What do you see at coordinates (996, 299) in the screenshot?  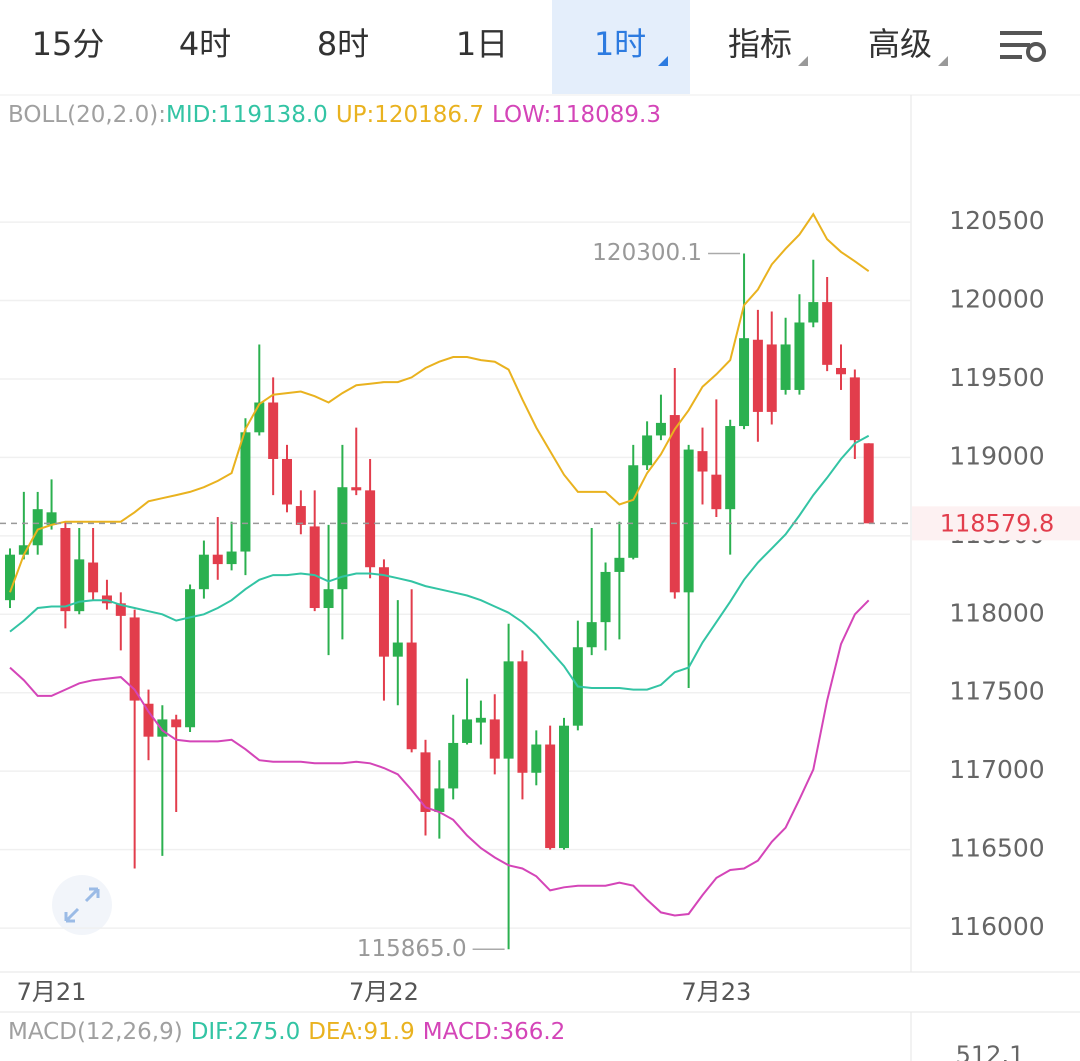 I see `y-tick-label: 120000` at bounding box center [996, 299].